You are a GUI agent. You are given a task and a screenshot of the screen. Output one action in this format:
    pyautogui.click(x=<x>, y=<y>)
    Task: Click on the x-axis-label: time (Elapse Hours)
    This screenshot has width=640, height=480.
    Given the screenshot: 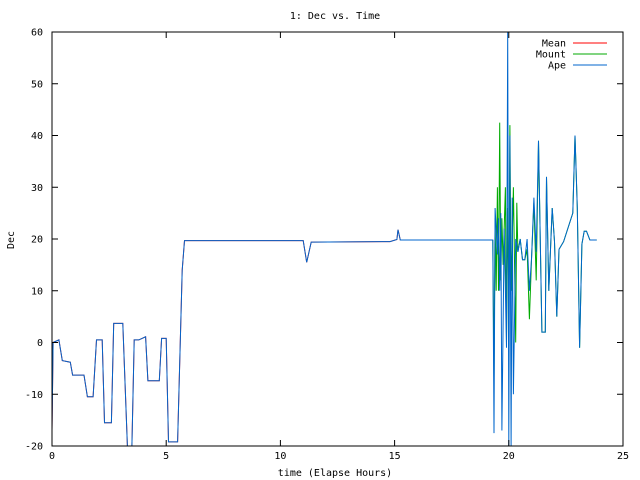 What is the action you would take?
    pyautogui.click(x=335, y=473)
    